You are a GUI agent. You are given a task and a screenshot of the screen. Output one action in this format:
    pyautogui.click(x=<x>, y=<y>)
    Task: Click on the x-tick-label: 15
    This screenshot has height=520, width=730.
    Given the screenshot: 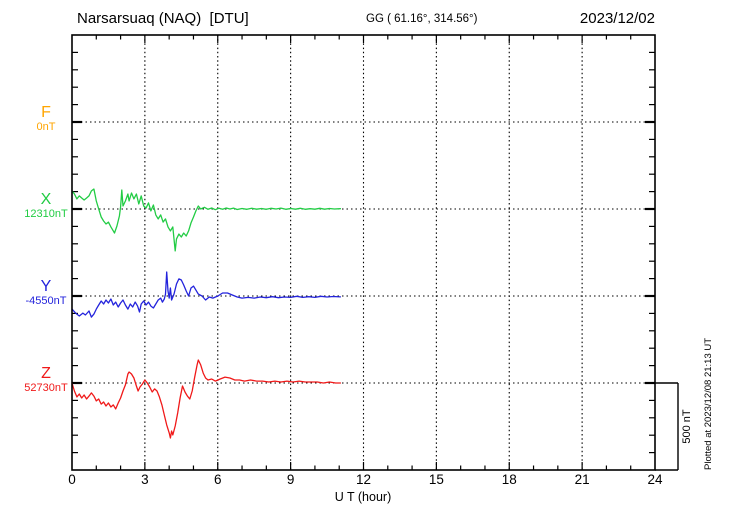 What is the action you would take?
    pyautogui.click(x=436, y=479)
    